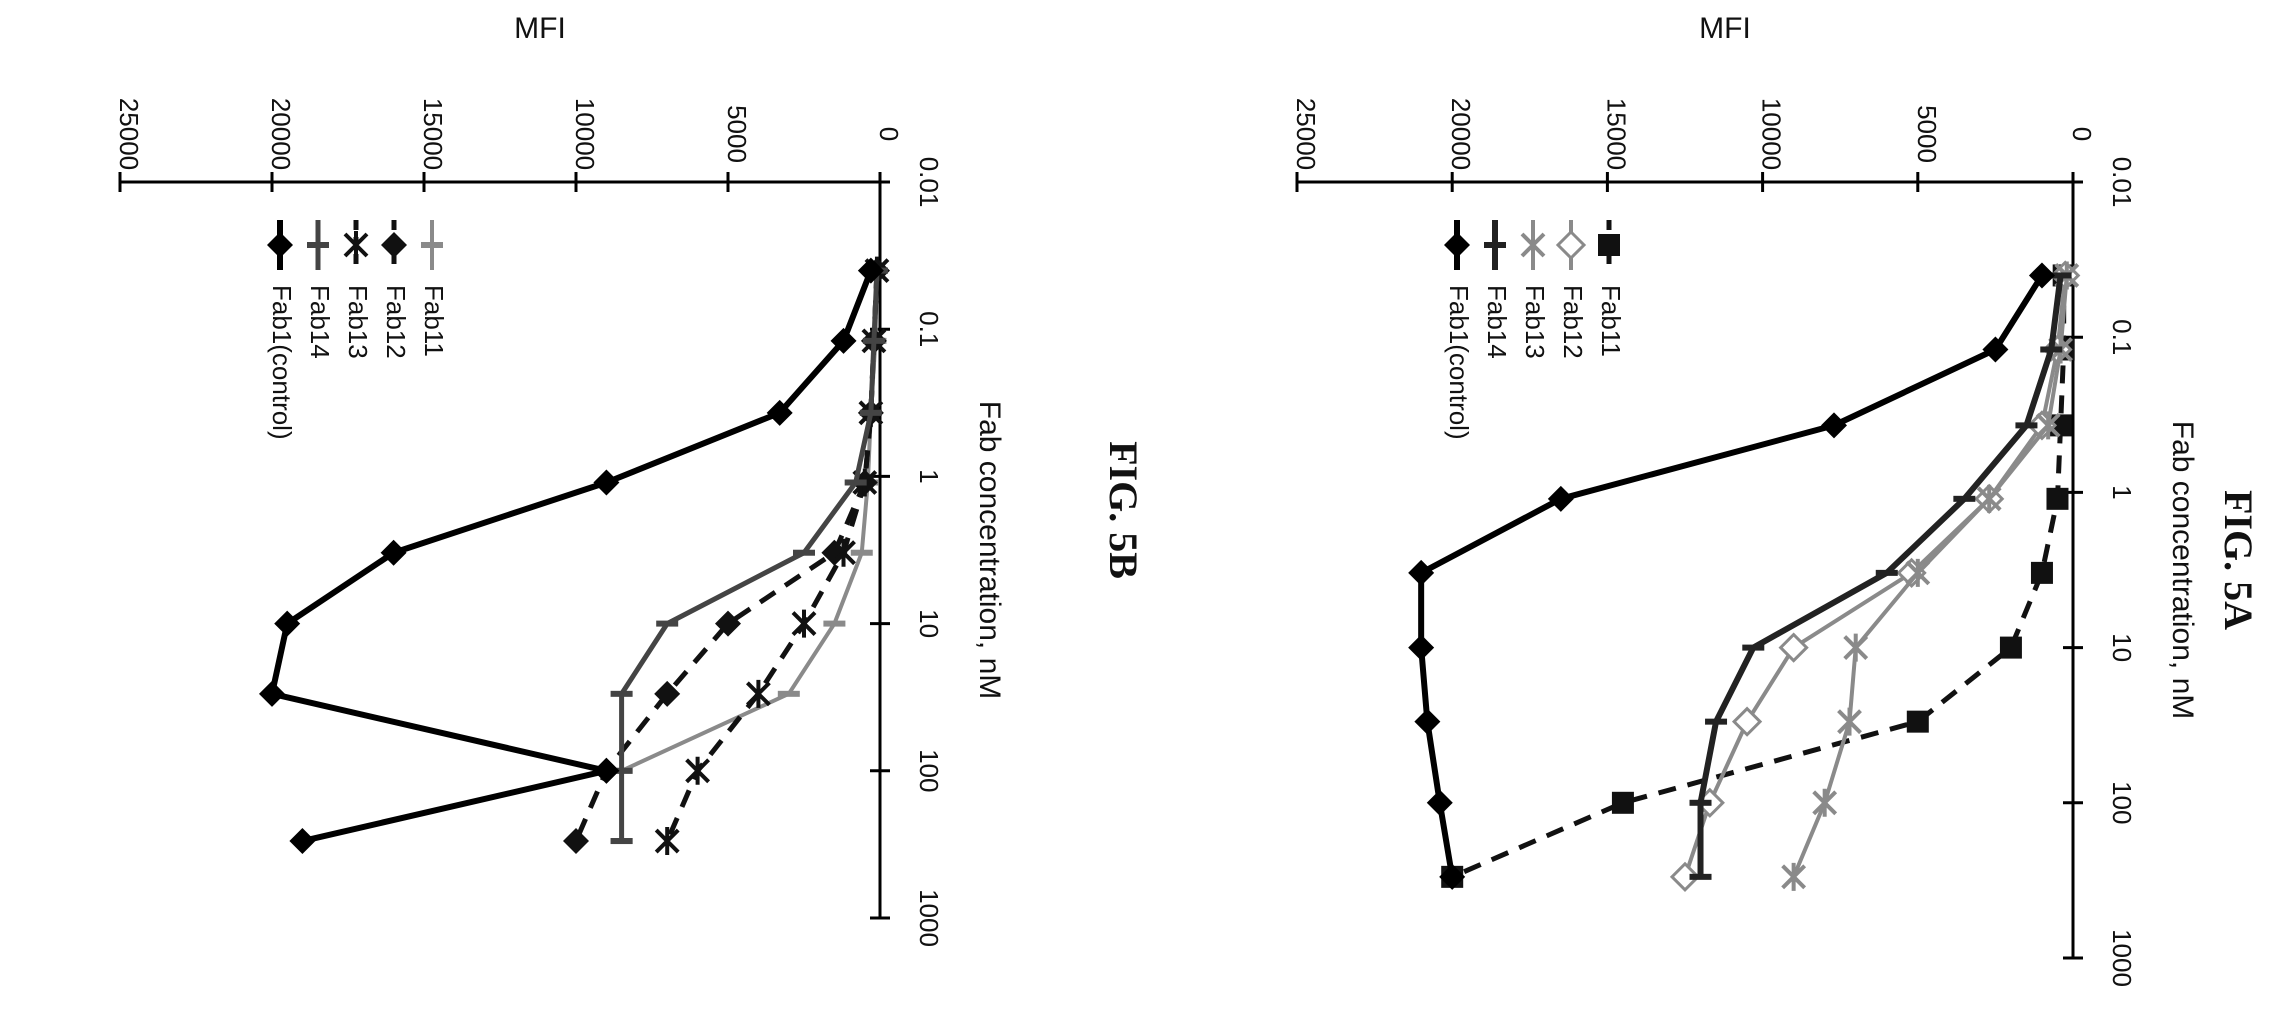 Image resolution: width=2273 pixels, height=1014 pixels. I want to click on fig-5b-legend-entry: Fab12, so click(396, 289).